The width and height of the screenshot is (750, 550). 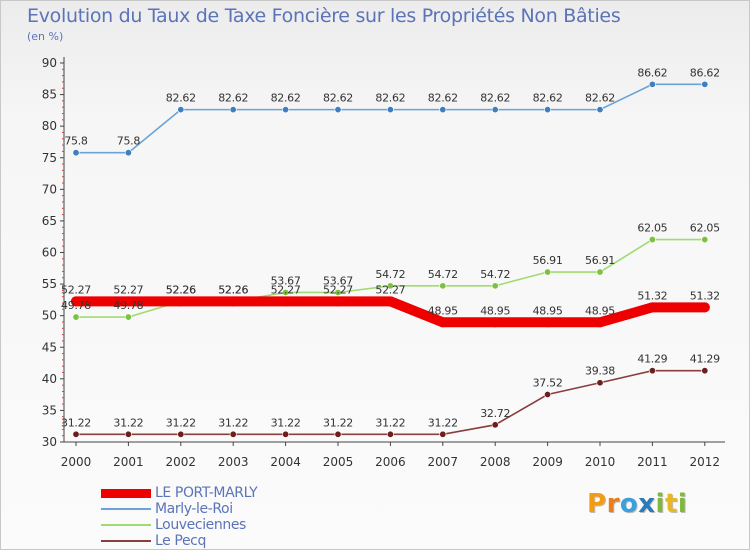 What do you see at coordinates (671, 504) in the screenshot?
I see `logo-letter: t` at bounding box center [671, 504].